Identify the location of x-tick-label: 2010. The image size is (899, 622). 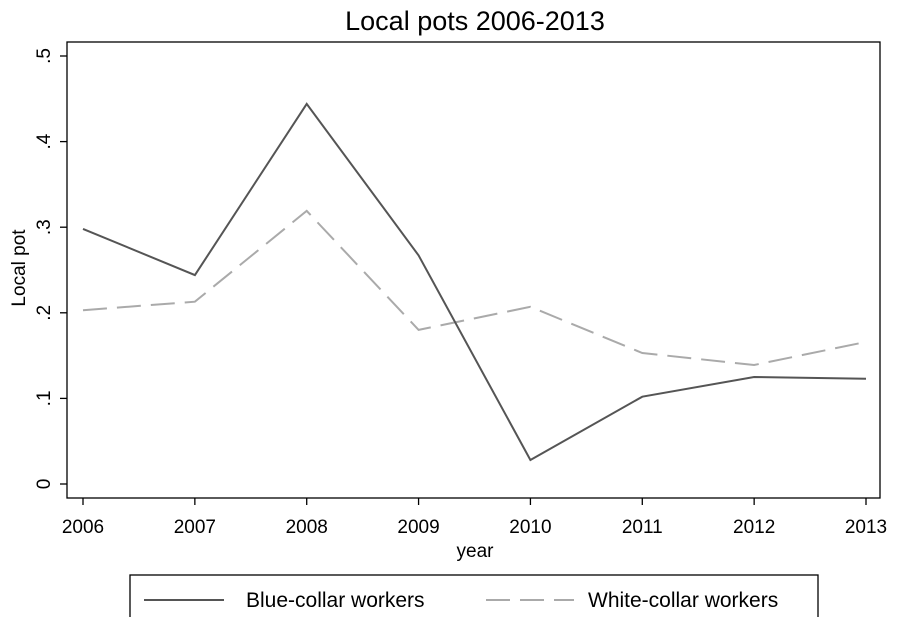
(530, 527).